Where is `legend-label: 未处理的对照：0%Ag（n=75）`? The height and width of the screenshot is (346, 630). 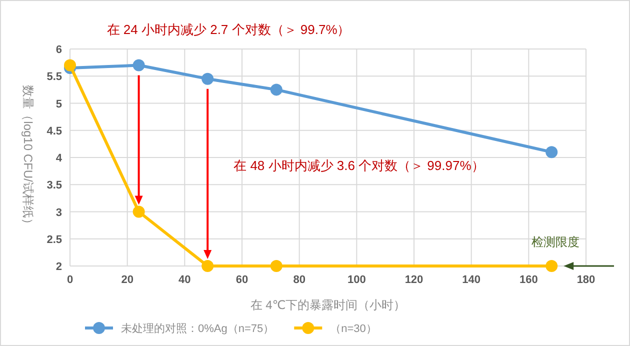 legend-label: 未处理的对照：0%Ag（n=75） is located at coordinates (197, 328).